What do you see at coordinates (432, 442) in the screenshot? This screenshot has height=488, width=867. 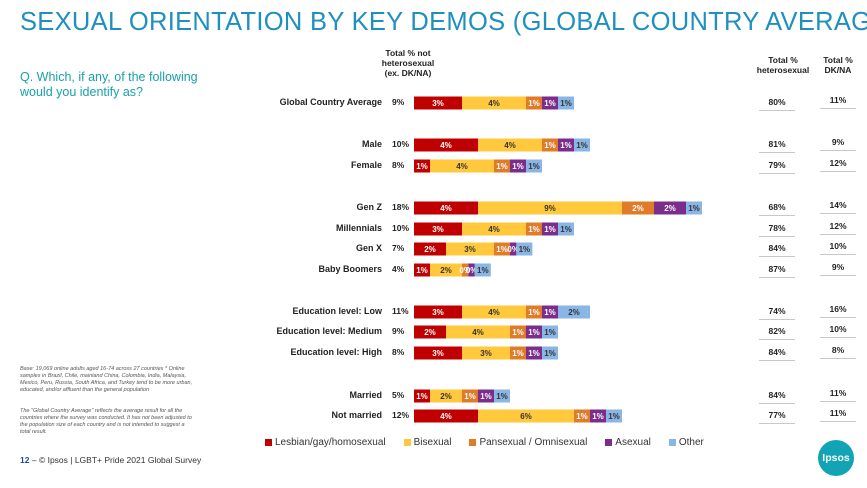 I see `legend-label: Bisexual` at bounding box center [432, 442].